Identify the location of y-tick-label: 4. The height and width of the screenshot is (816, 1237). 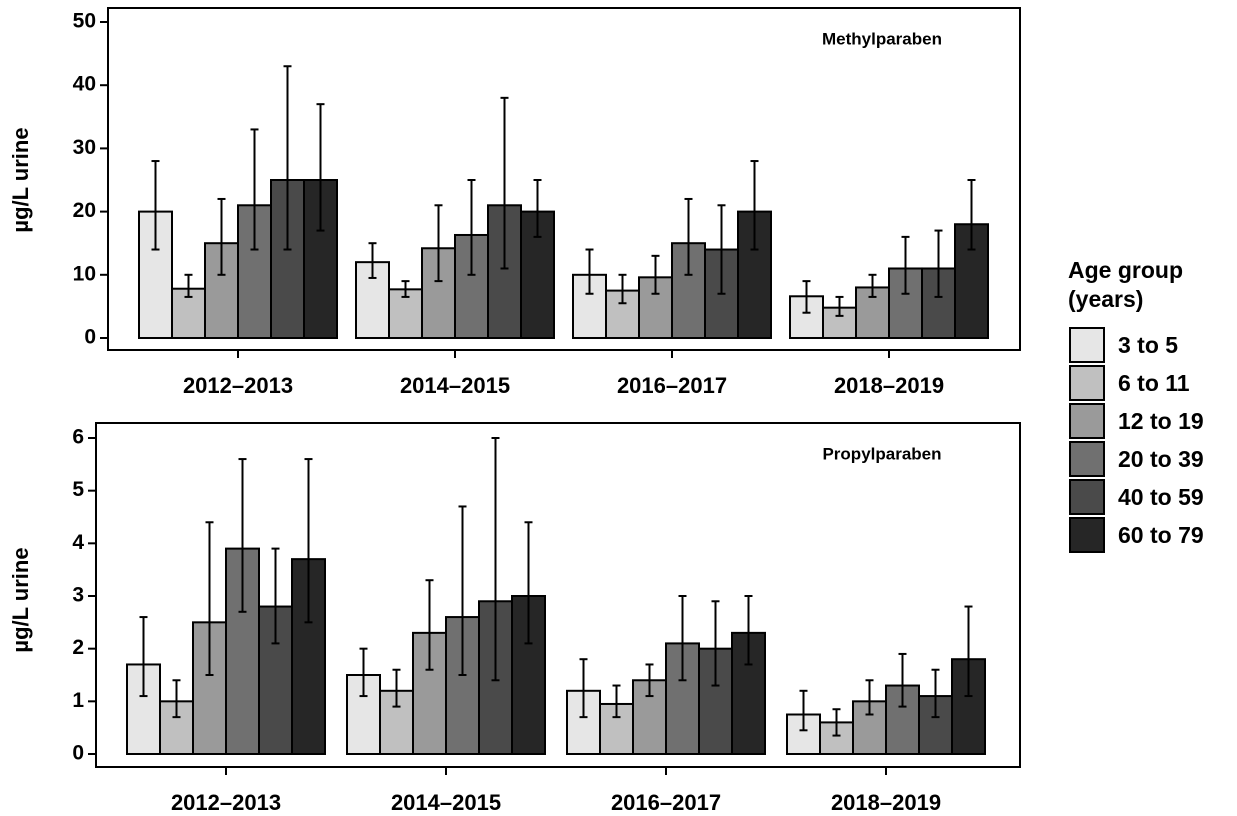
(78, 542).